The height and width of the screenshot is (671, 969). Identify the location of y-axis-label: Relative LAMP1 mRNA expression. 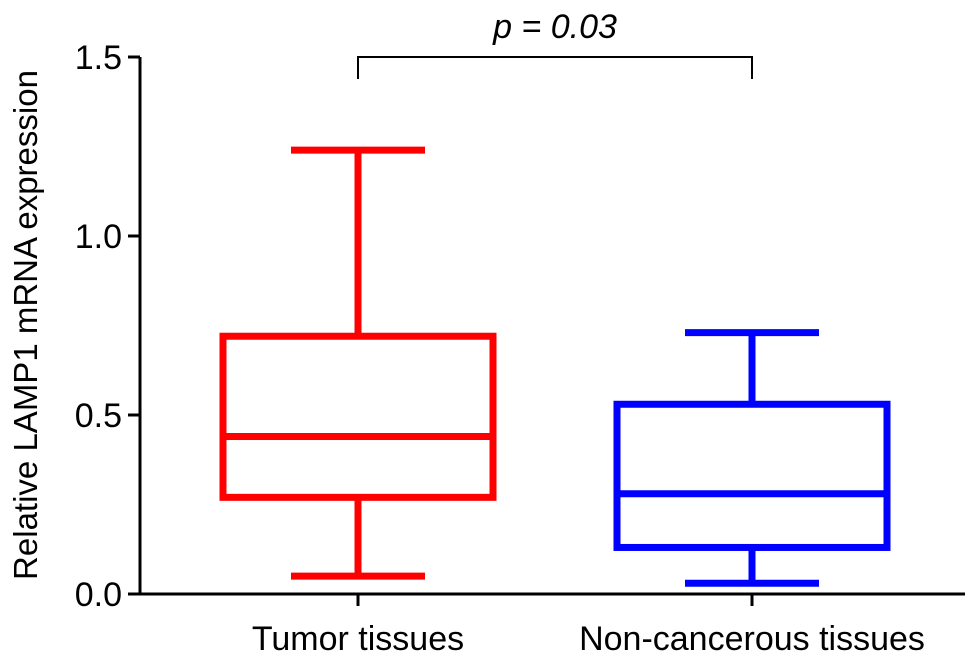
(25, 325).